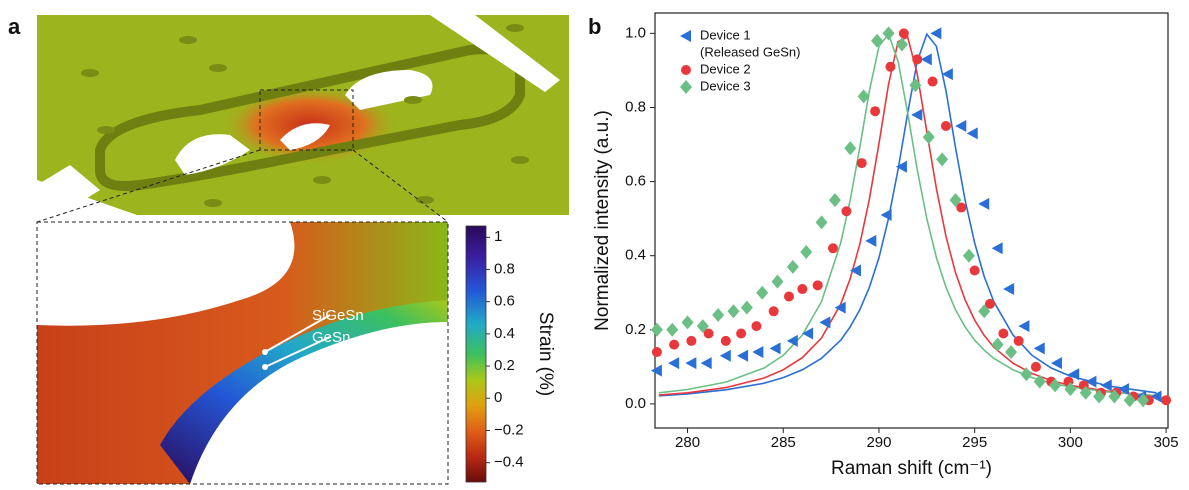 Image resolution: width=1189 pixels, height=490 pixels. I want to click on annotation: GeSn0.11, so click(341, 339).